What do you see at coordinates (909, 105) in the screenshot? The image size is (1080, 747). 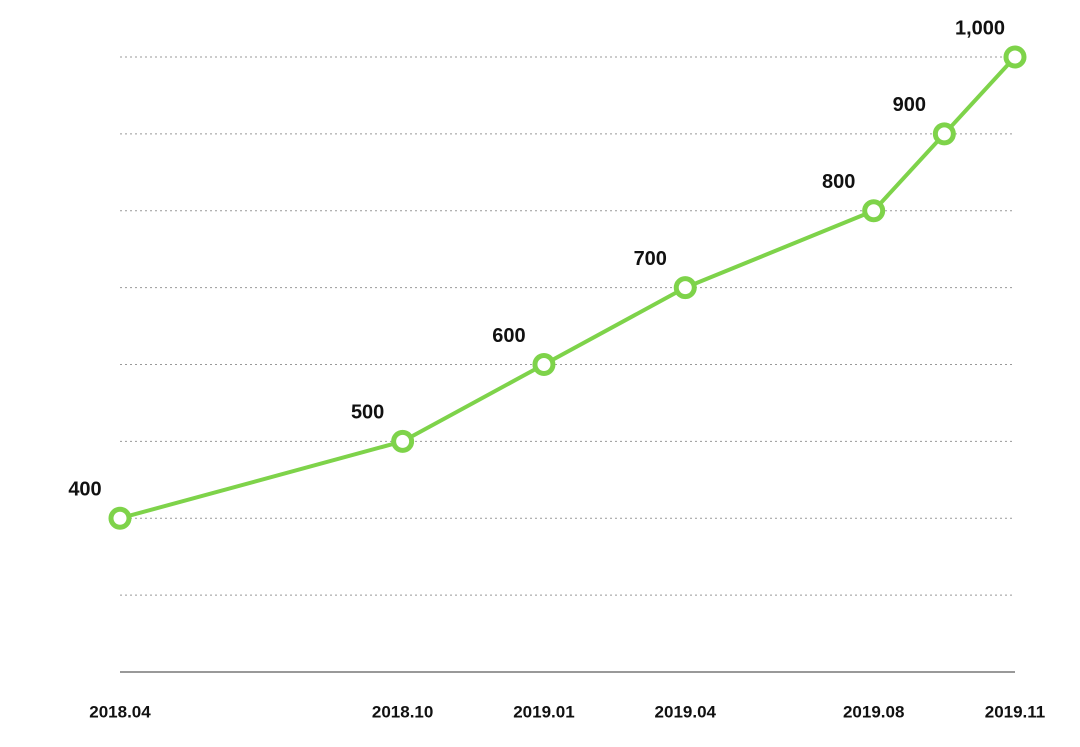 I see `value-label: 900` at bounding box center [909, 105].